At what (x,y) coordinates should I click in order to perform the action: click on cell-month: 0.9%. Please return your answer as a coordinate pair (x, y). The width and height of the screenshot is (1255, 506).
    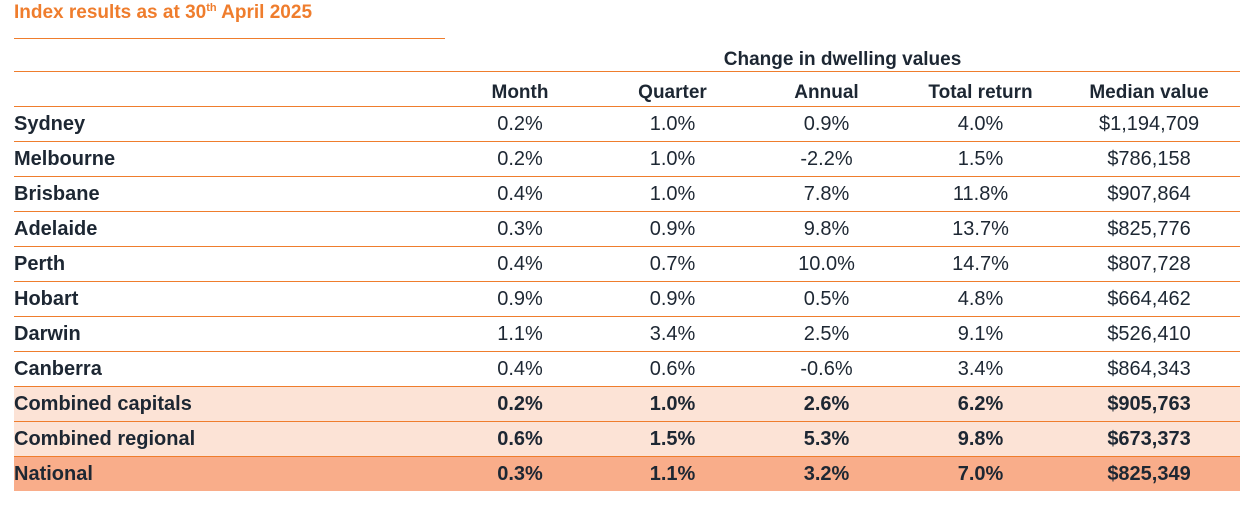
    Looking at the image, I should click on (520, 299).